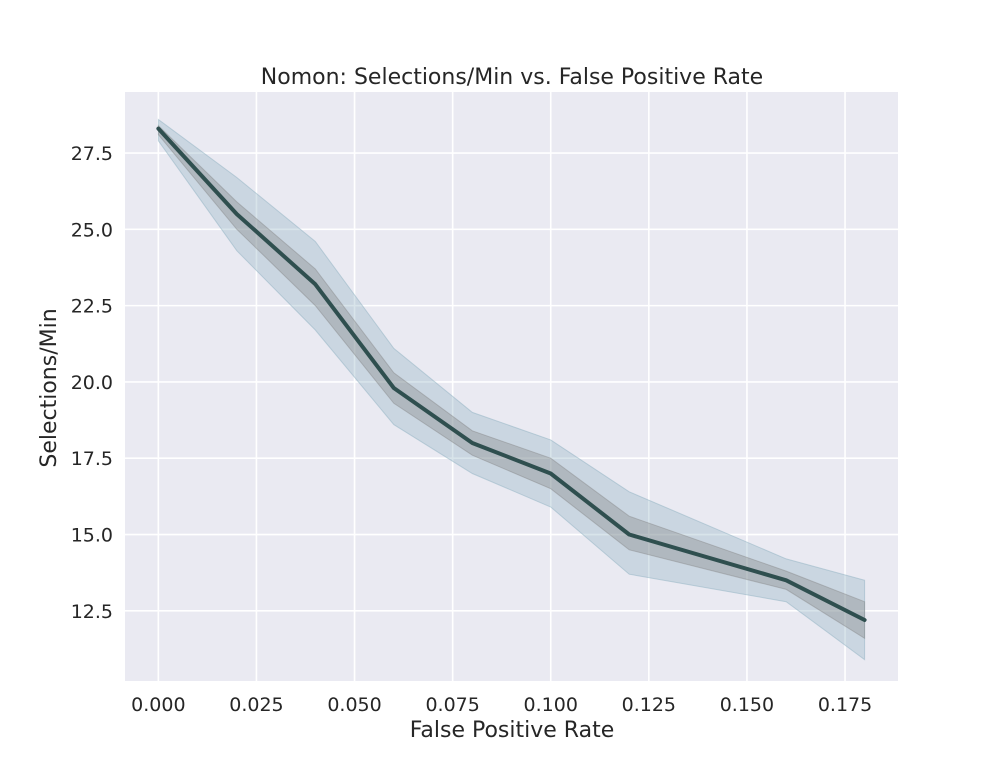 The height and width of the screenshot is (766, 1000). I want to click on y-axis-ticks: 12.5 15.0 17.5 20.0 22.5 25.0 27.5, so click(92, 383).